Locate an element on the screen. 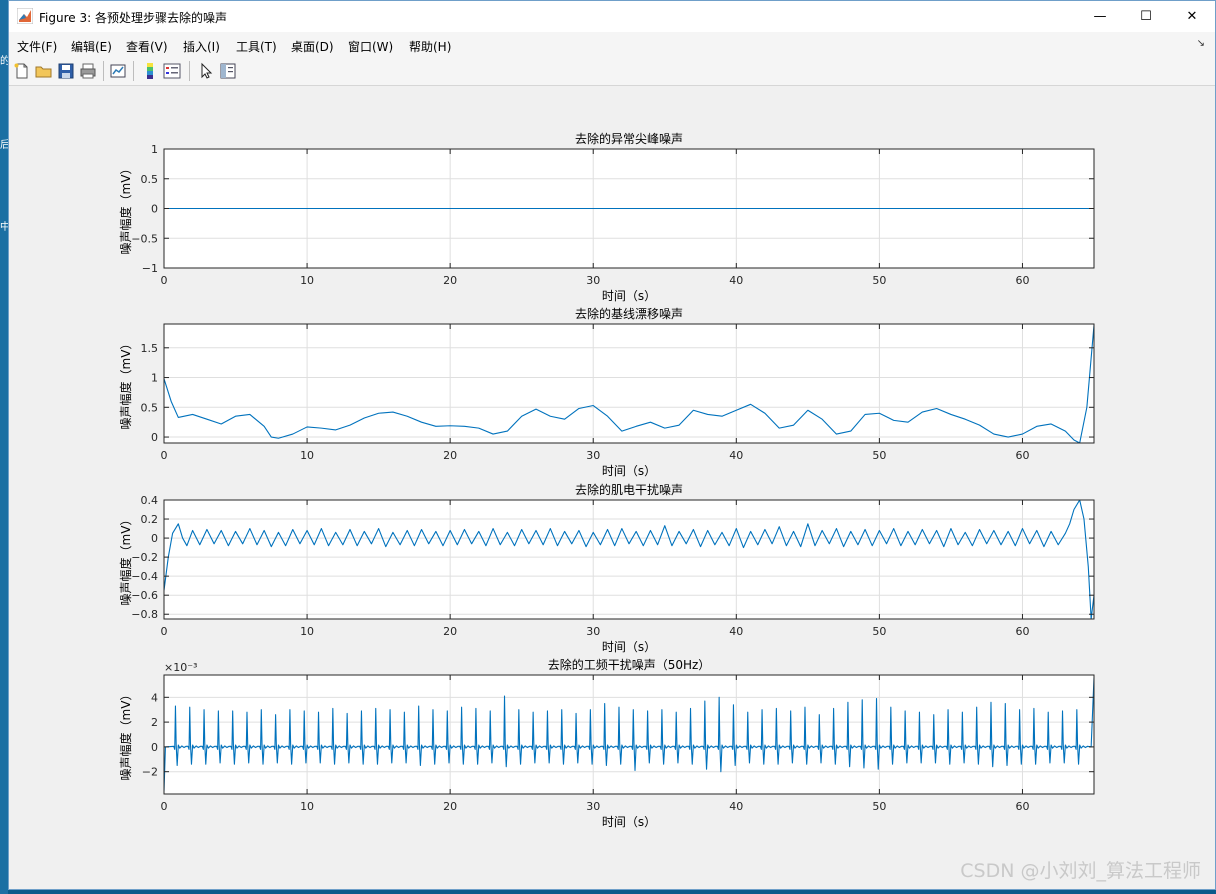 The image size is (1216, 894). y-tick-label: 4 is located at coordinates (154, 697).